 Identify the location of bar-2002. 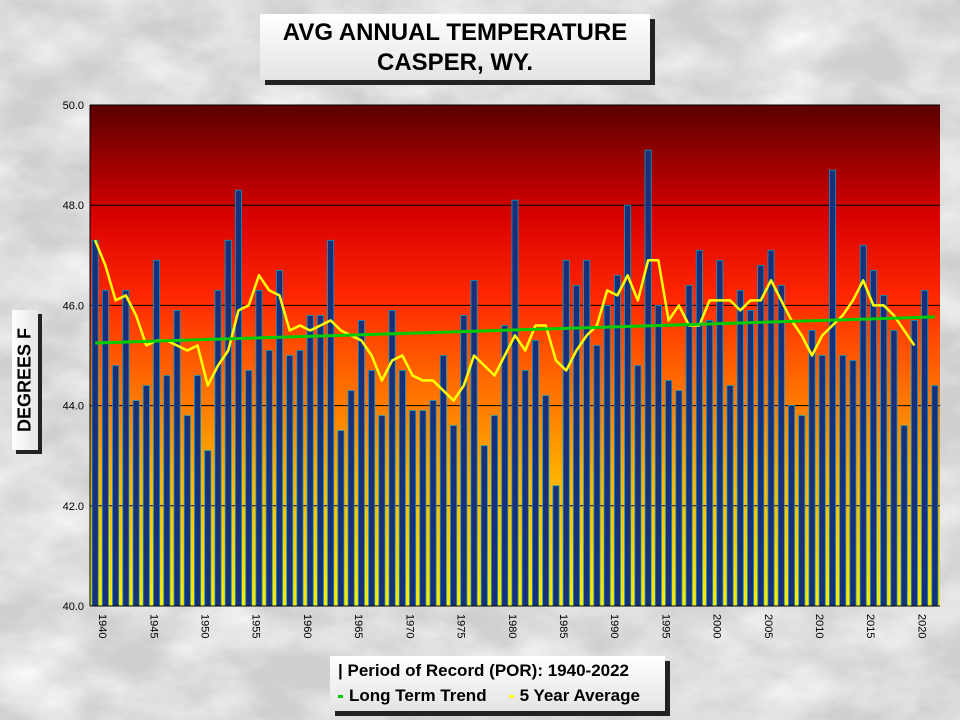
(730, 496).